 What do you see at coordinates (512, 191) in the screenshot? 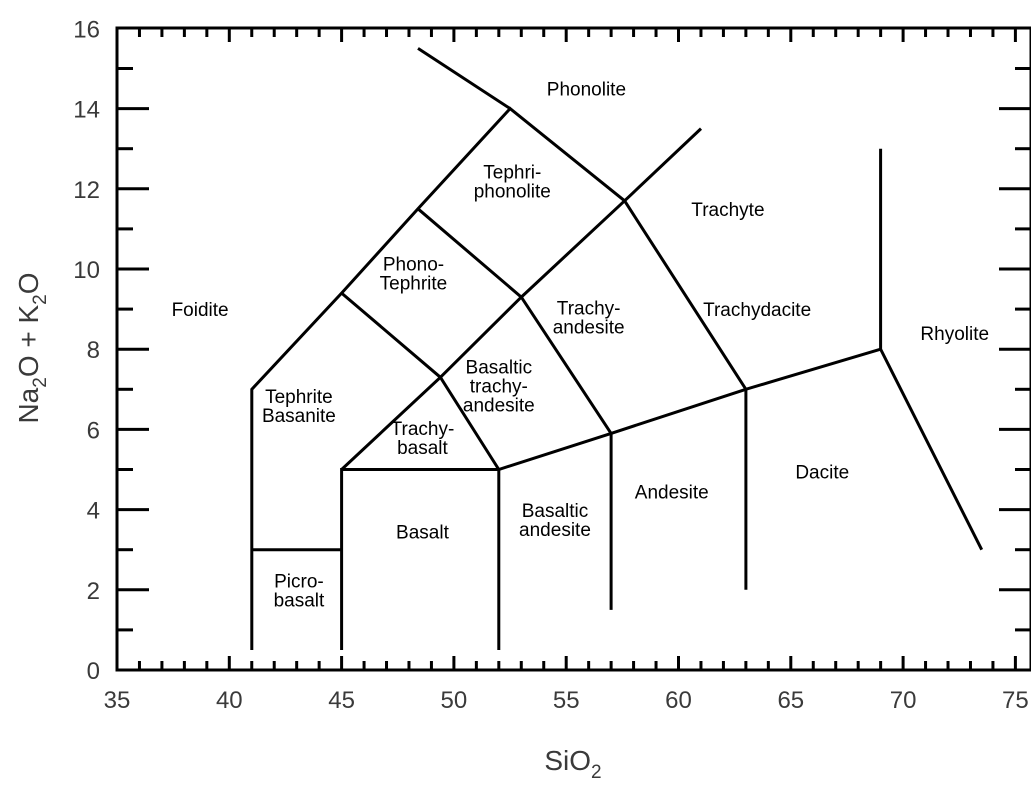
I see `field-label-line: phonolite` at bounding box center [512, 191].